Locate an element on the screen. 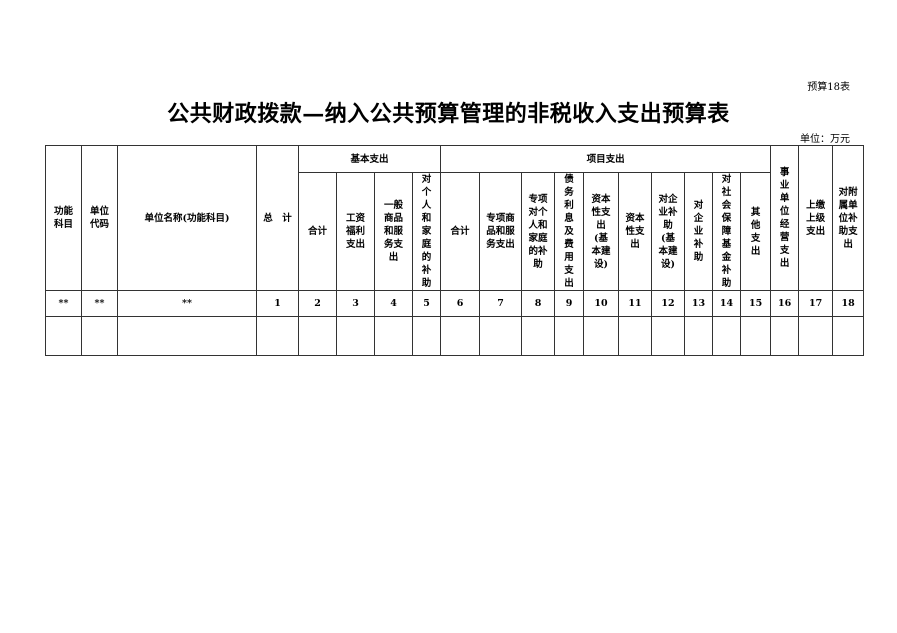  header-subsidy: 对附 属单 位补 助支 出 is located at coordinates (848, 218).